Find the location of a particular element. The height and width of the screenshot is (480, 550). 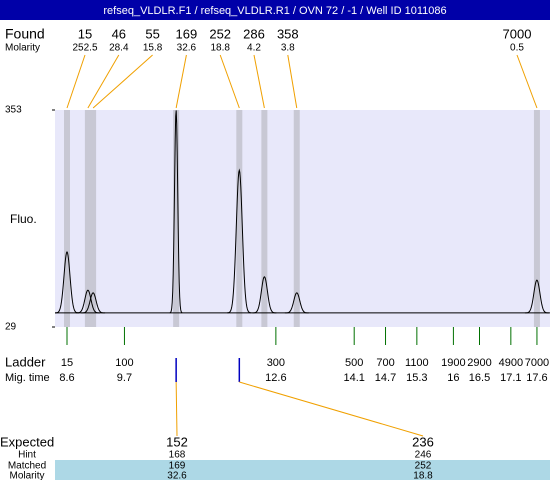

ladder-size: 700 is located at coordinates (385, 363).